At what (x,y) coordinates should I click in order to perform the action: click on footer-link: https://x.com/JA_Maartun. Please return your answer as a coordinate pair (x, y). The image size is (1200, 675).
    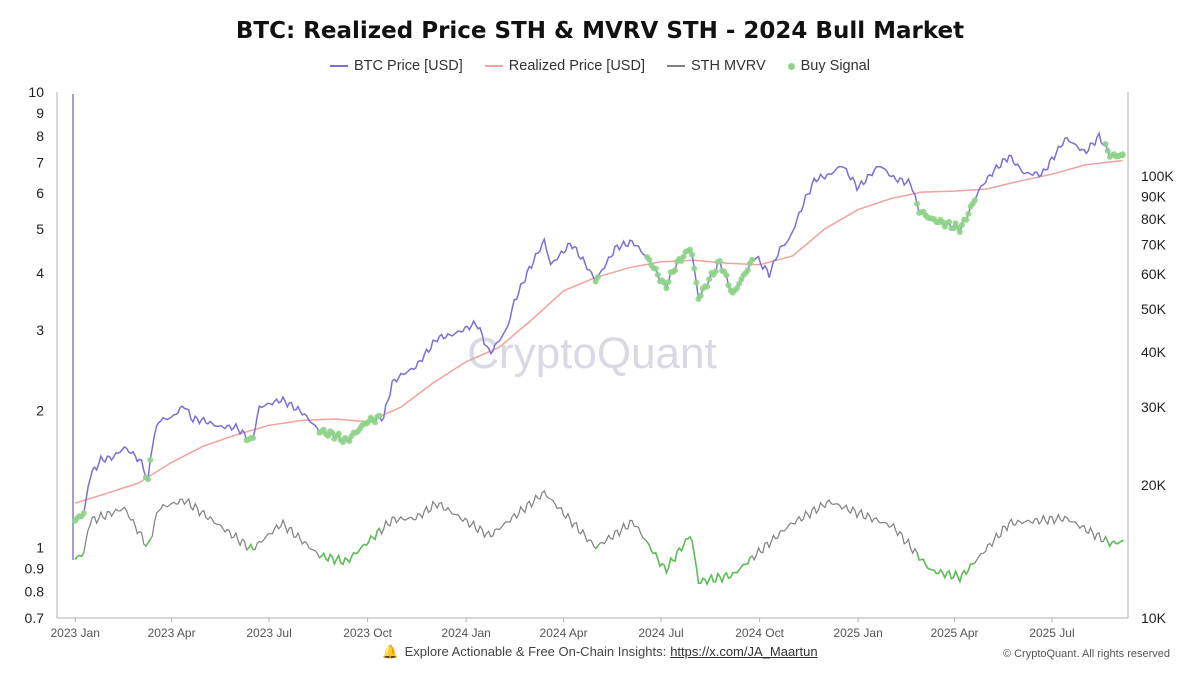
    Looking at the image, I should click on (744, 651).